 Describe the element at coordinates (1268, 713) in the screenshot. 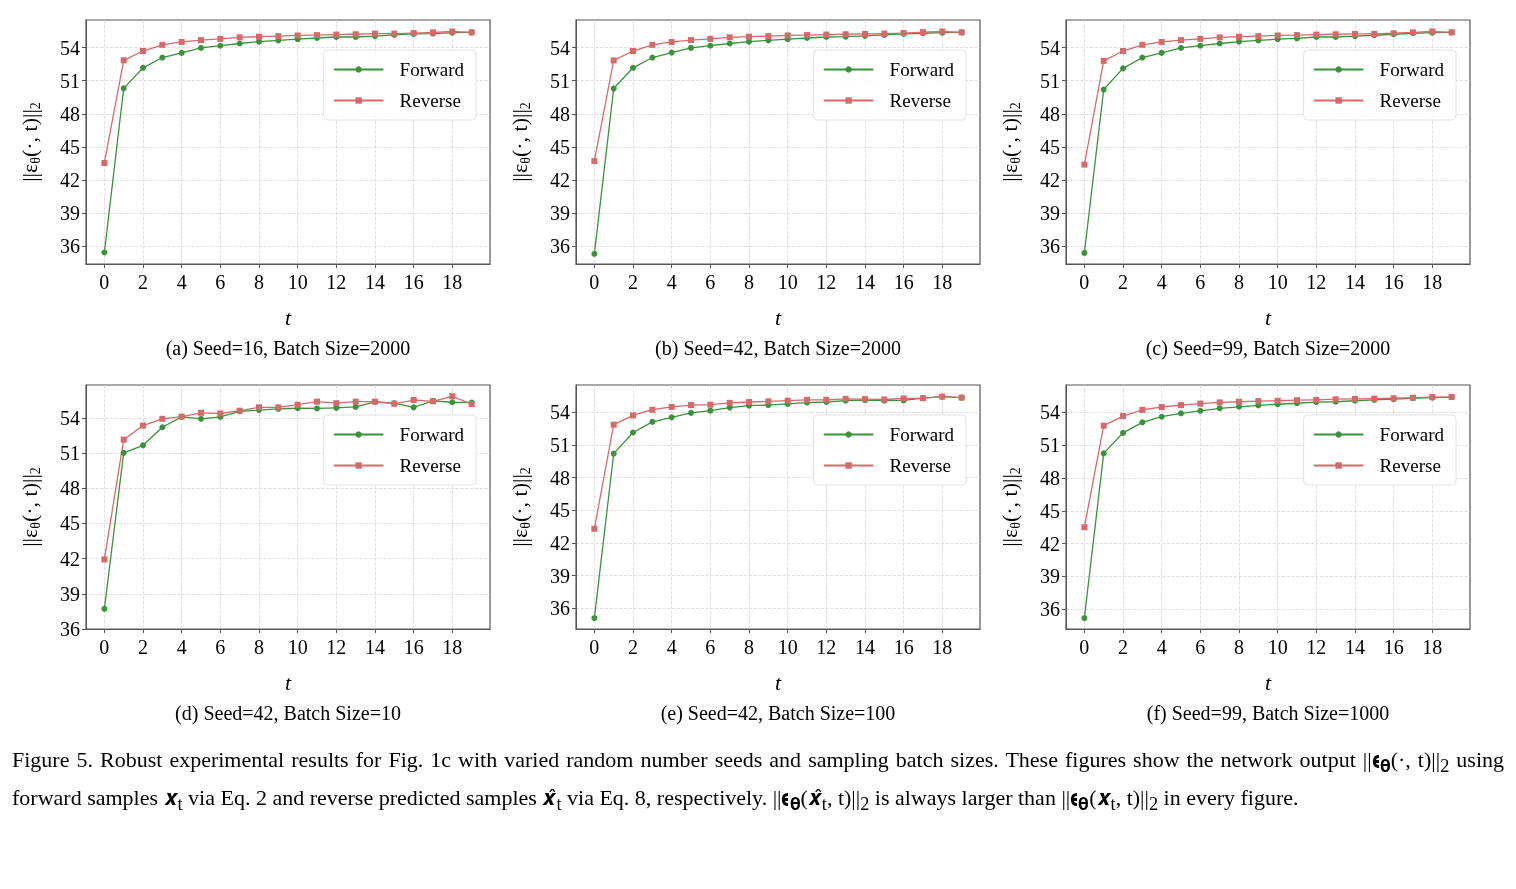

I see `text: (f) Seed=99, Batch Size=1000` at that location.